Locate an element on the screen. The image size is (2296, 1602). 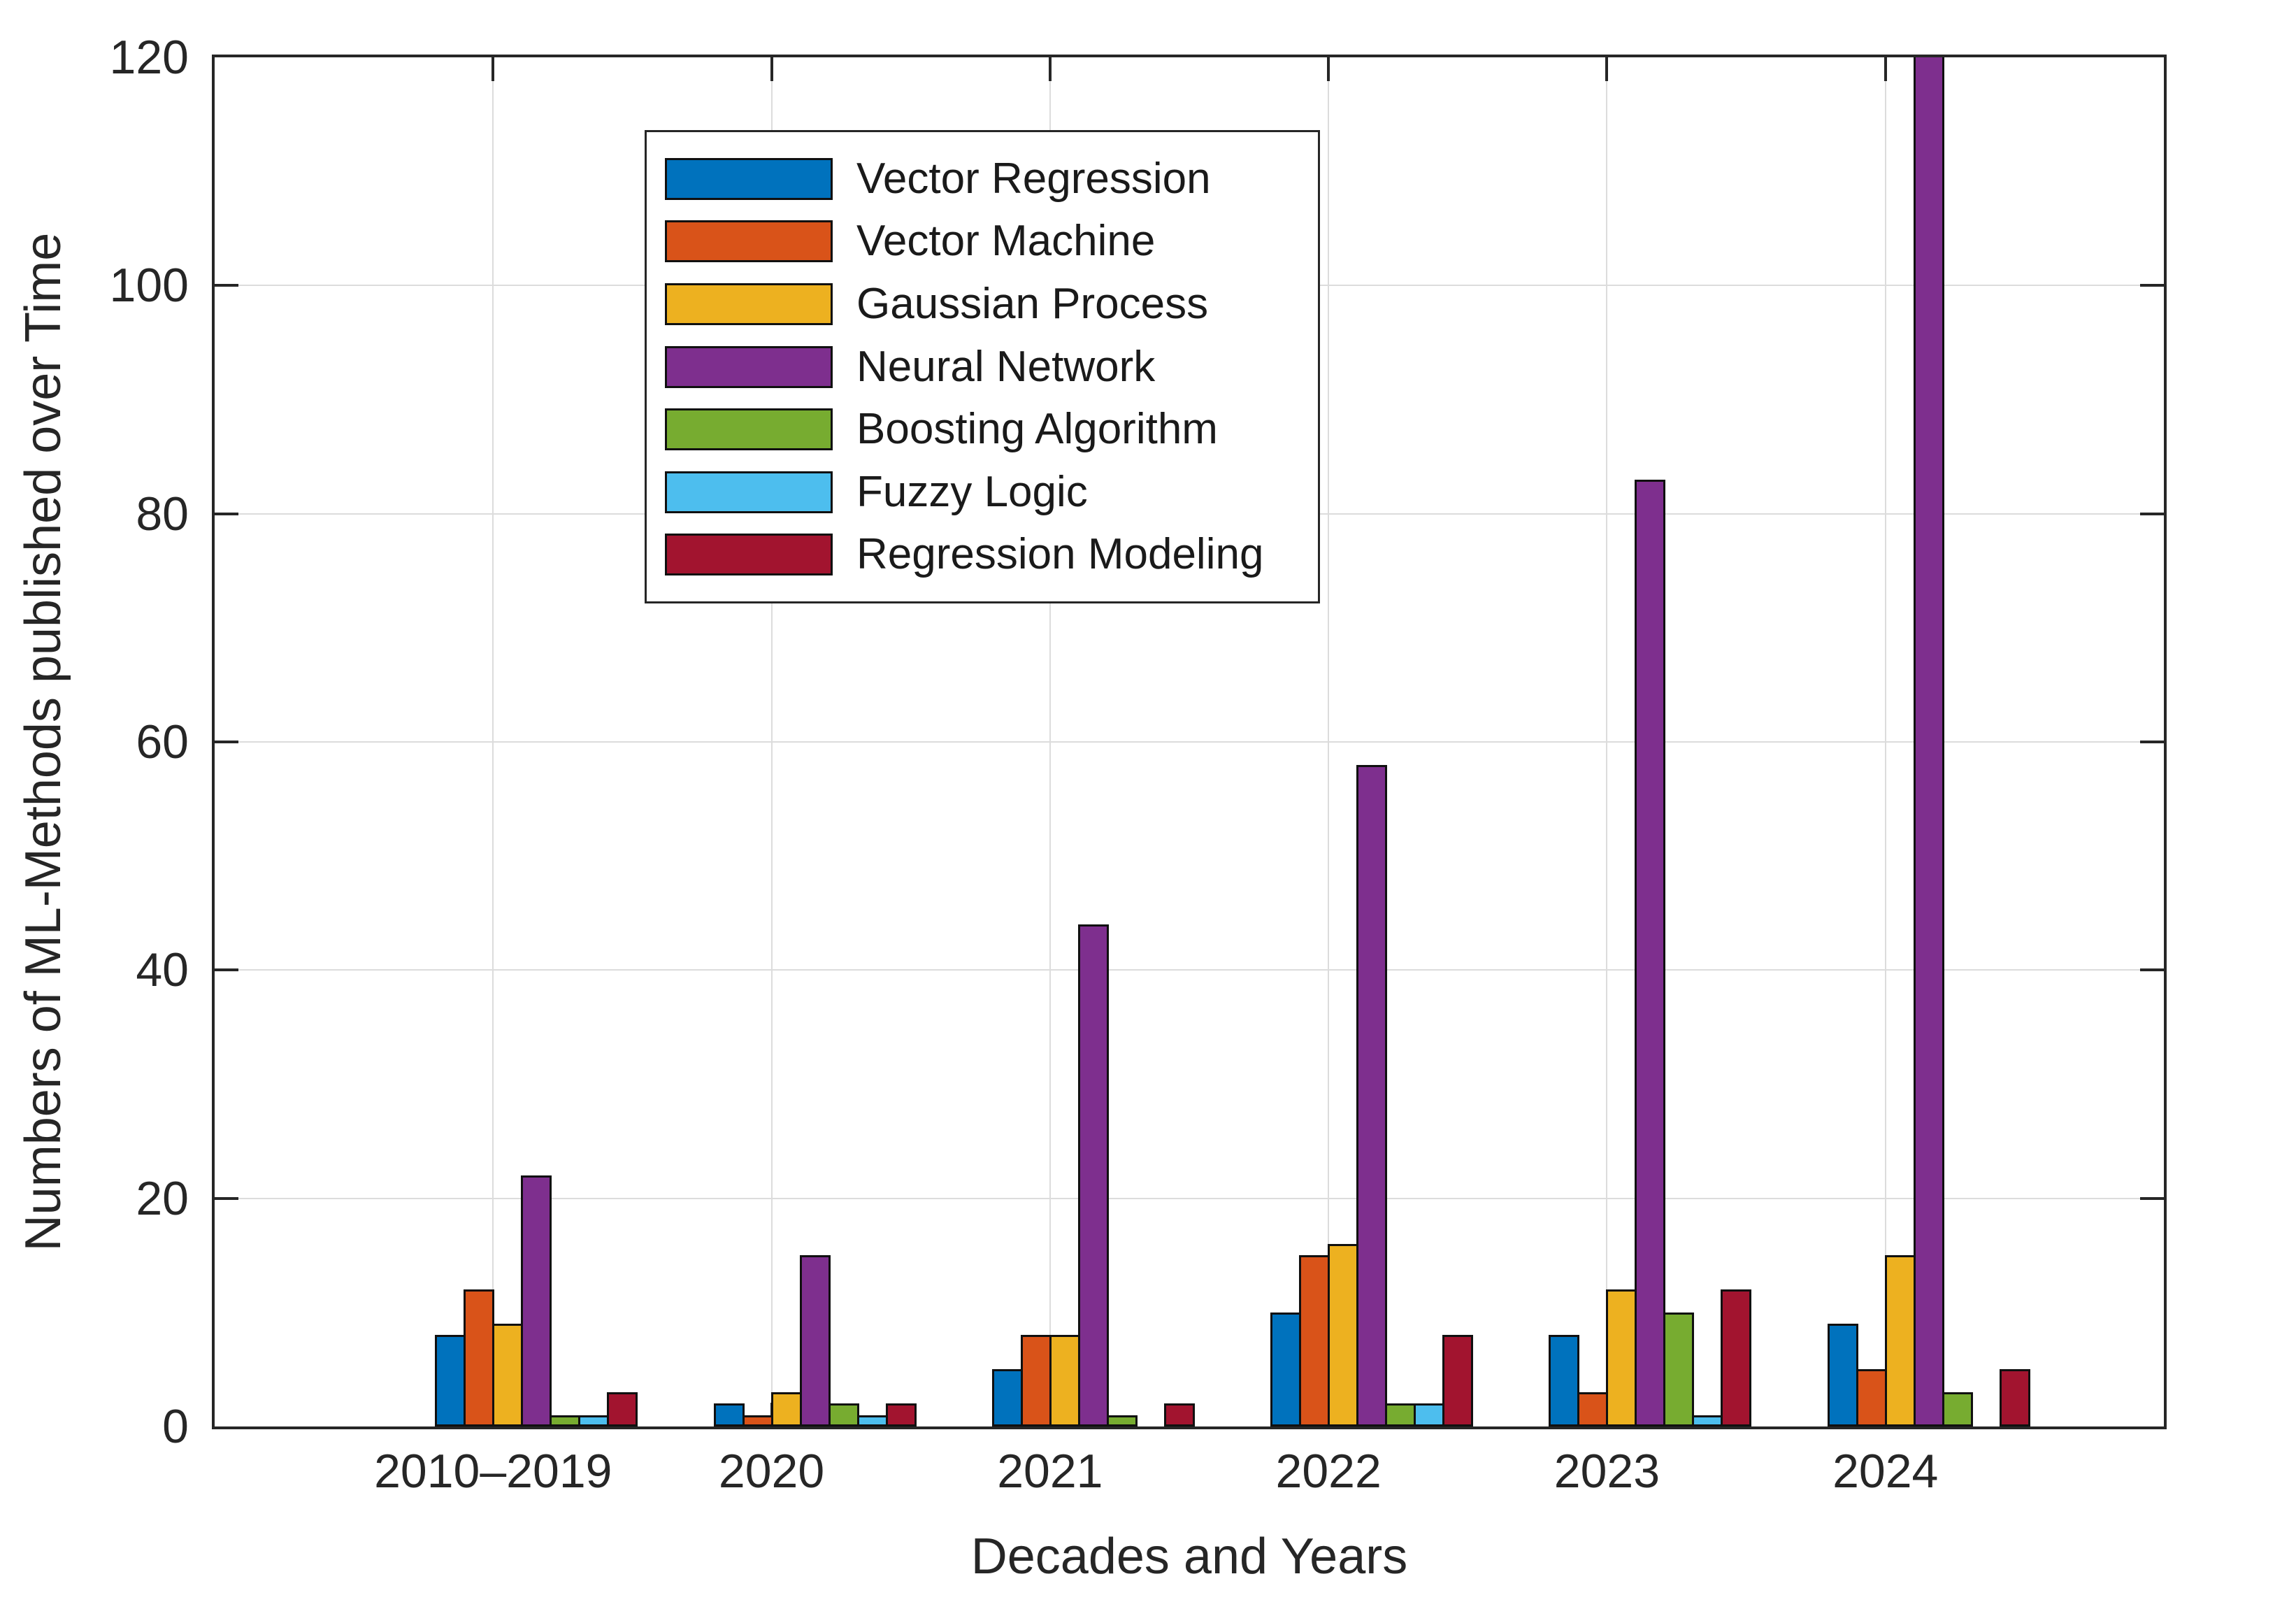
y-tick-label-0: 0 is located at coordinates (175, 1426).